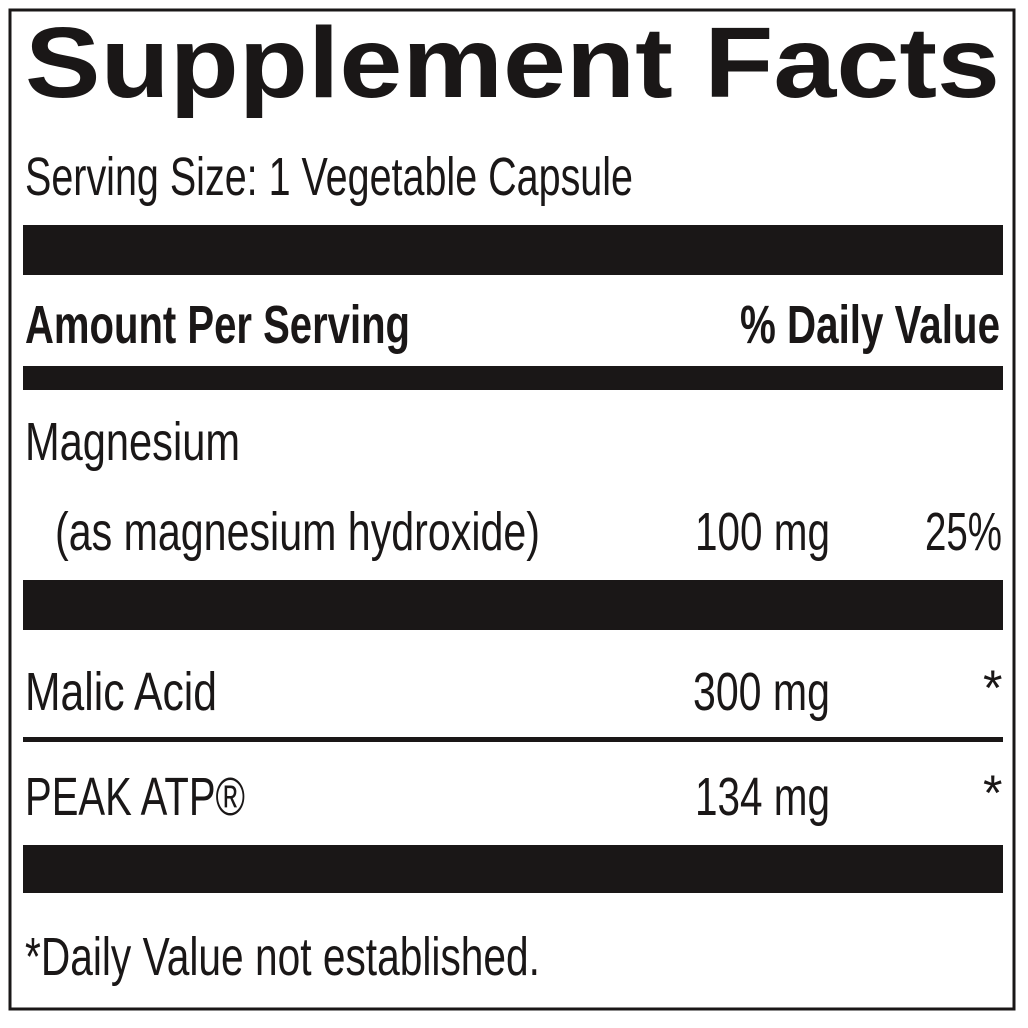 This screenshot has width=1028, height=1028. What do you see at coordinates (282, 957) in the screenshot?
I see `footnote: *Daily Value not established.` at bounding box center [282, 957].